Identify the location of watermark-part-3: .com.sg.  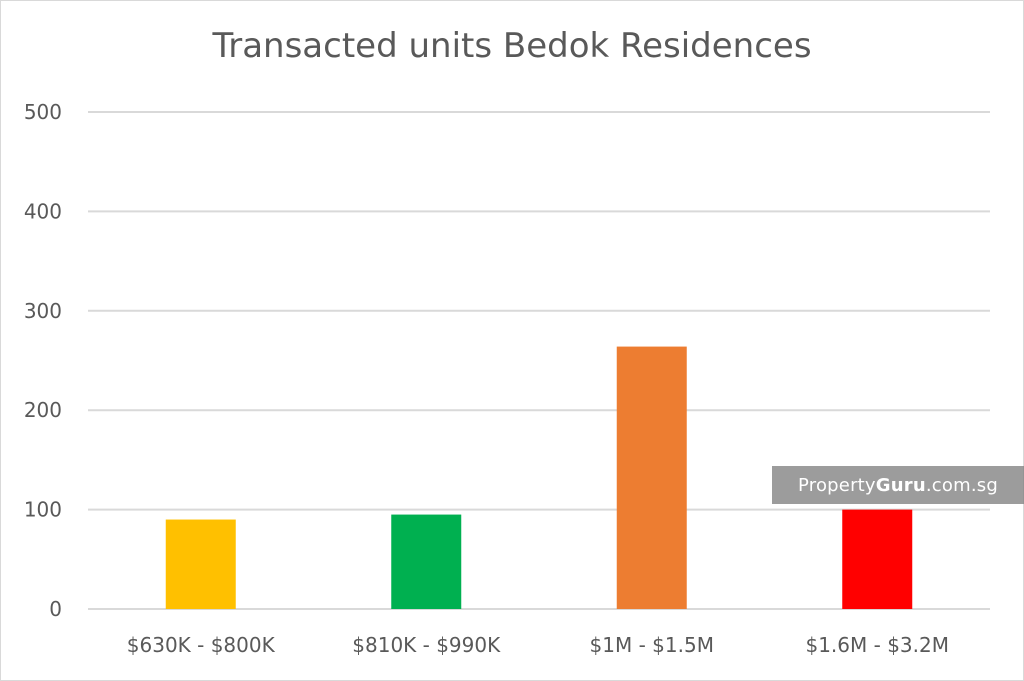
(961, 485).